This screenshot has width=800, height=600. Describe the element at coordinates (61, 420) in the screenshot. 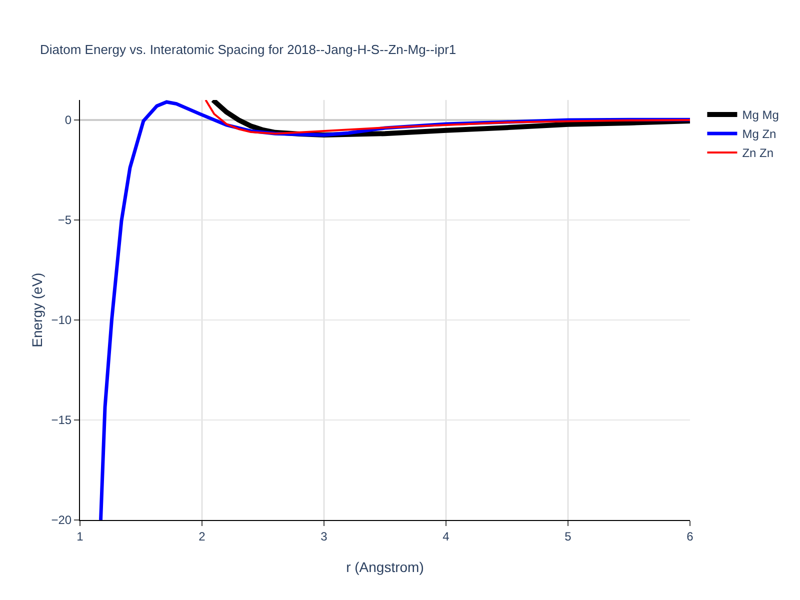

I see `y-tick-label: −15` at that location.